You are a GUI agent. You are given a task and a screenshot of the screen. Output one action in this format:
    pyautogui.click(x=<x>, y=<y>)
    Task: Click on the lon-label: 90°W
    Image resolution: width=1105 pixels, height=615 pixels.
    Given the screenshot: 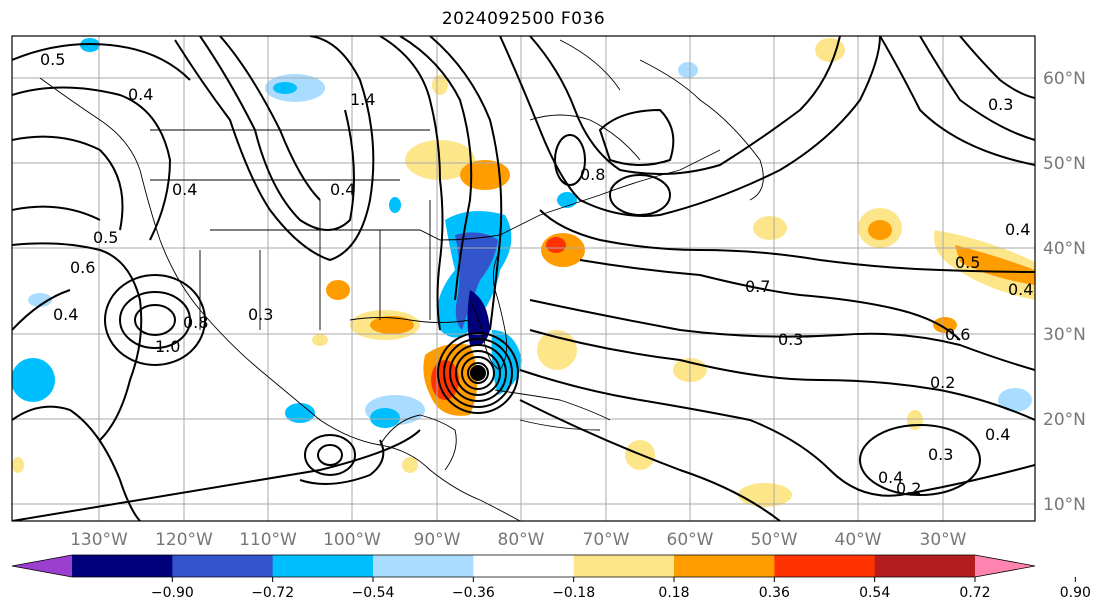 What is the action you would take?
    pyautogui.click(x=437, y=540)
    